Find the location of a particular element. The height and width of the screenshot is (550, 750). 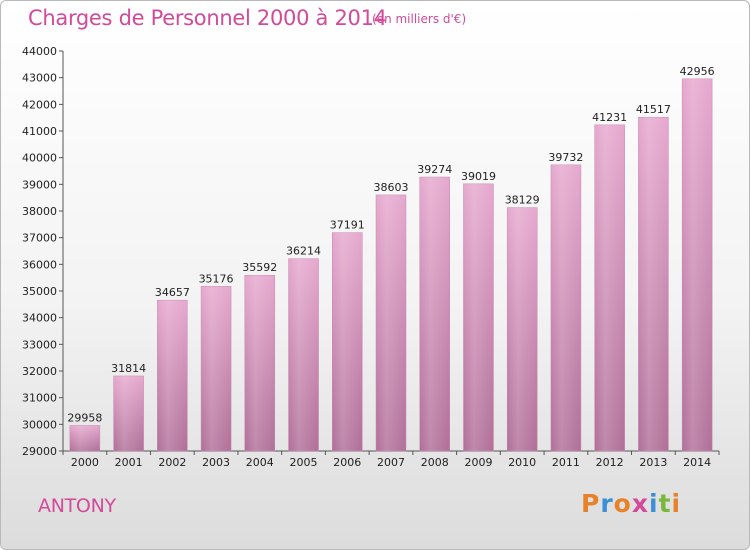

y-tick-label: 29000 is located at coordinates (39, 451).